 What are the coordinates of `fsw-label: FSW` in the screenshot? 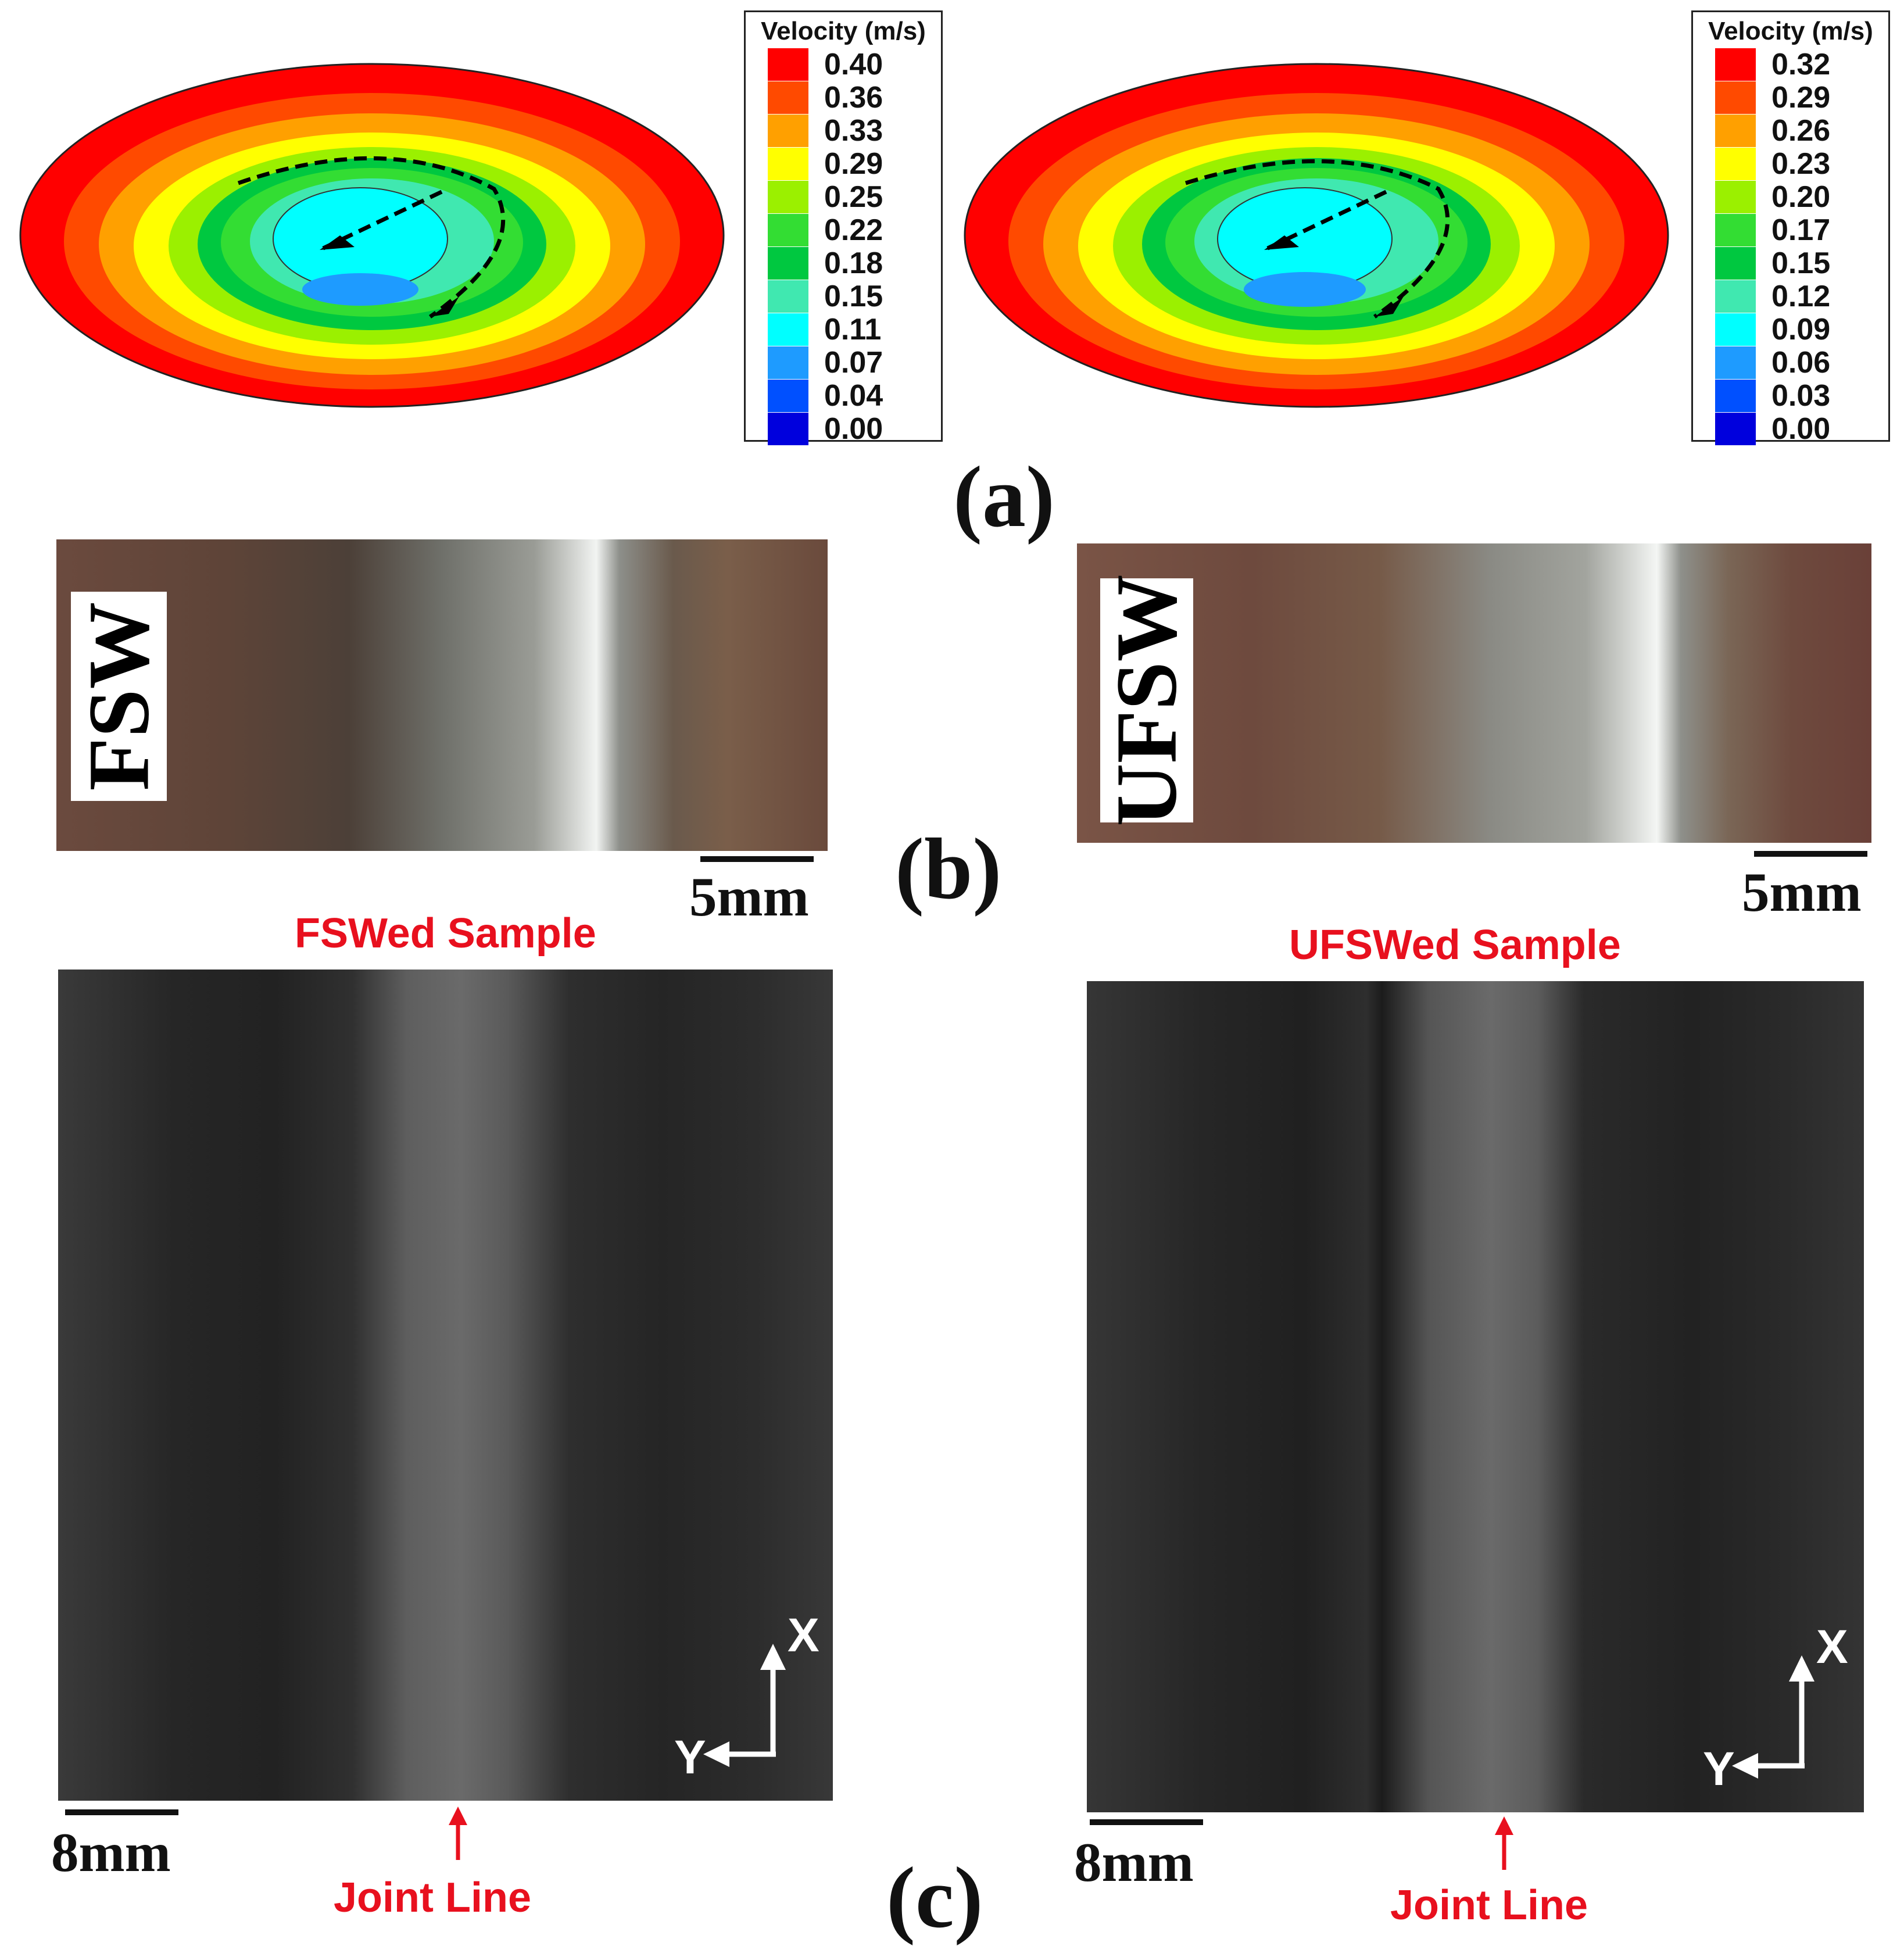 It's located at (119, 696).